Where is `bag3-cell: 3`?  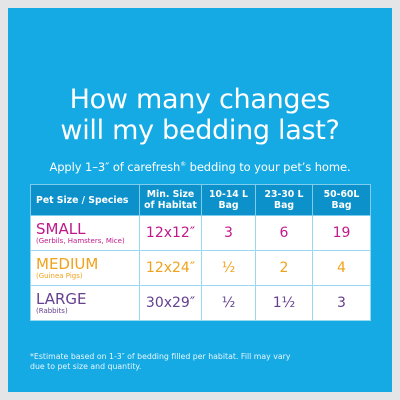 bag3-cell: 3 is located at coordinates (341, 303).